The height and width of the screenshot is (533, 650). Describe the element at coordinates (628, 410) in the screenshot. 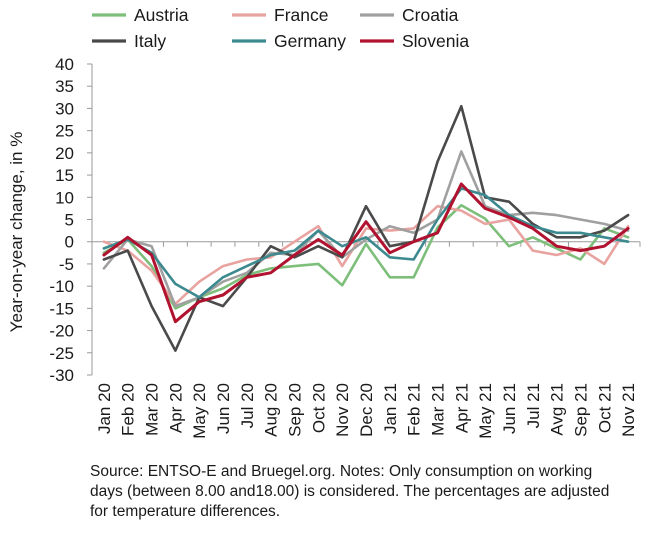

I see `x-tick-label: Nov 21` at that location.